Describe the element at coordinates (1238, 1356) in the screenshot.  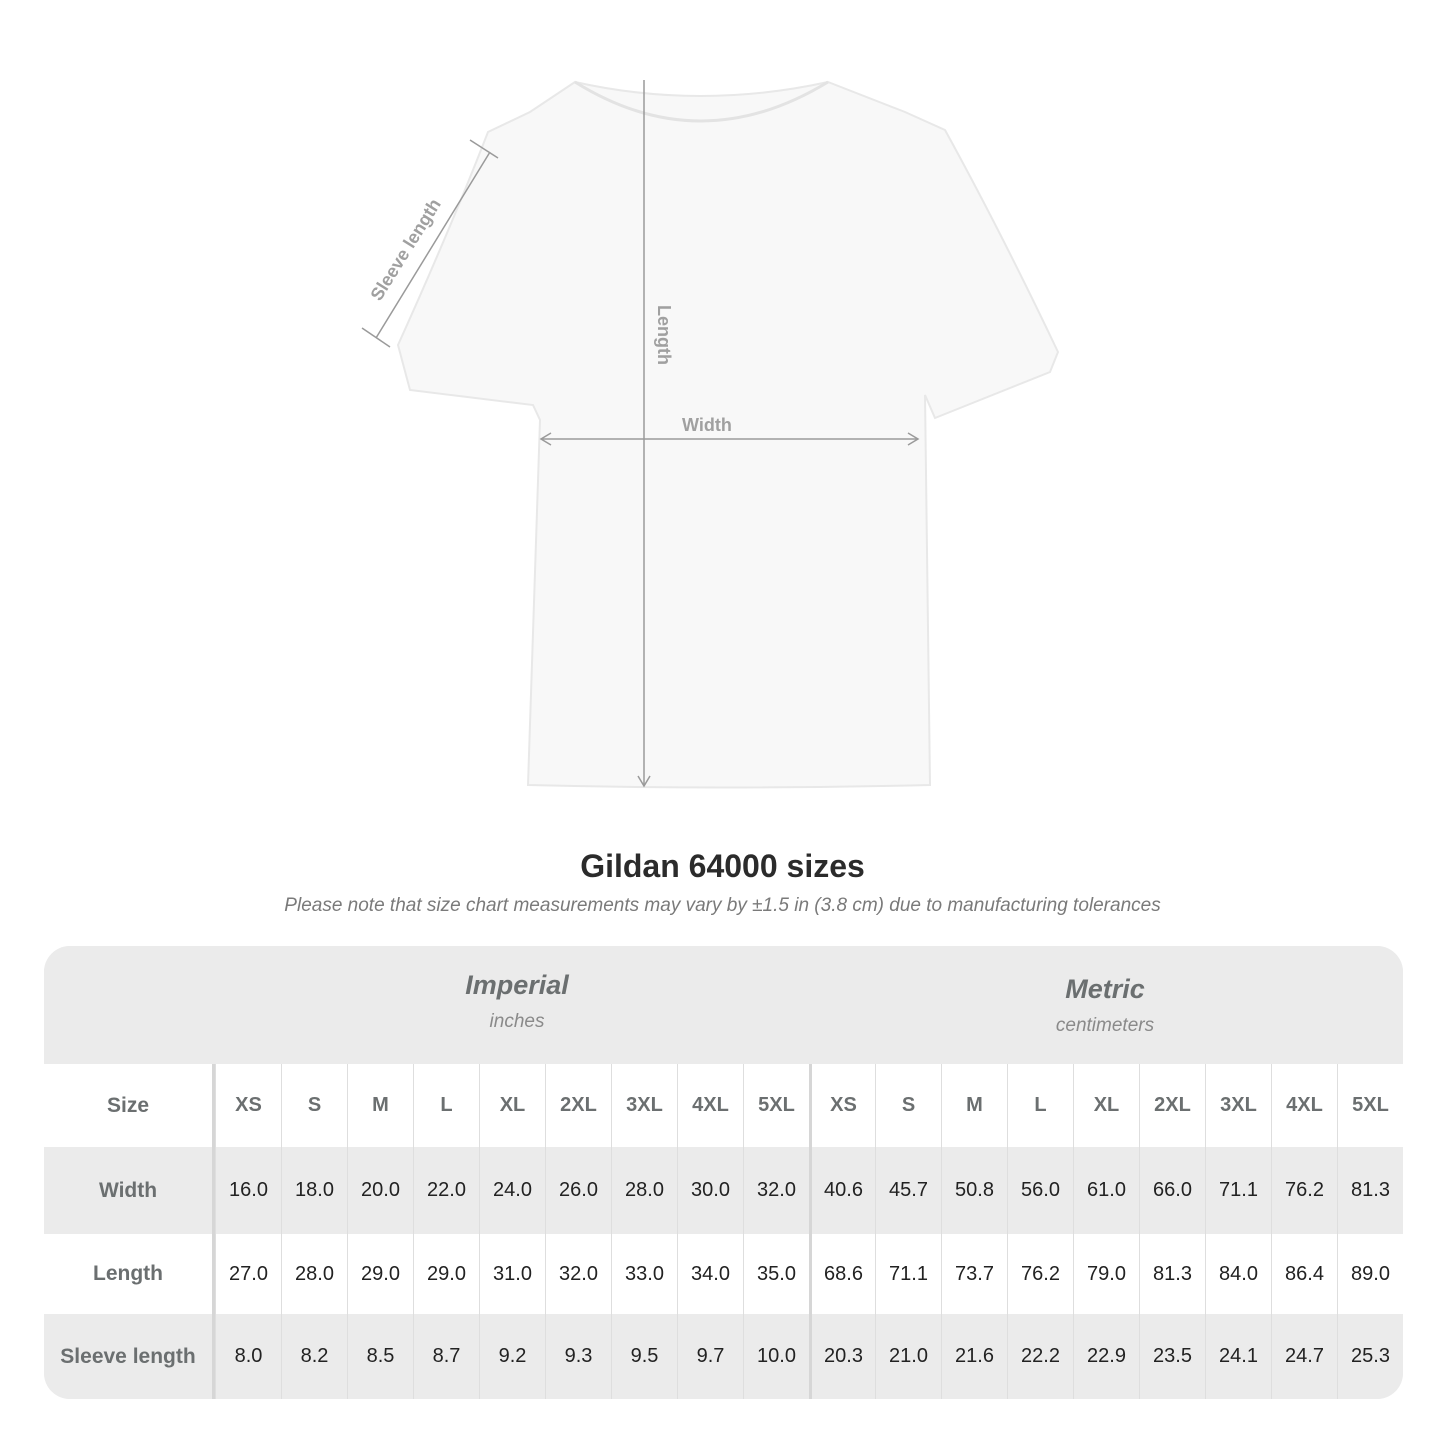
I see `metric-value-cell: 24.1` at that location.